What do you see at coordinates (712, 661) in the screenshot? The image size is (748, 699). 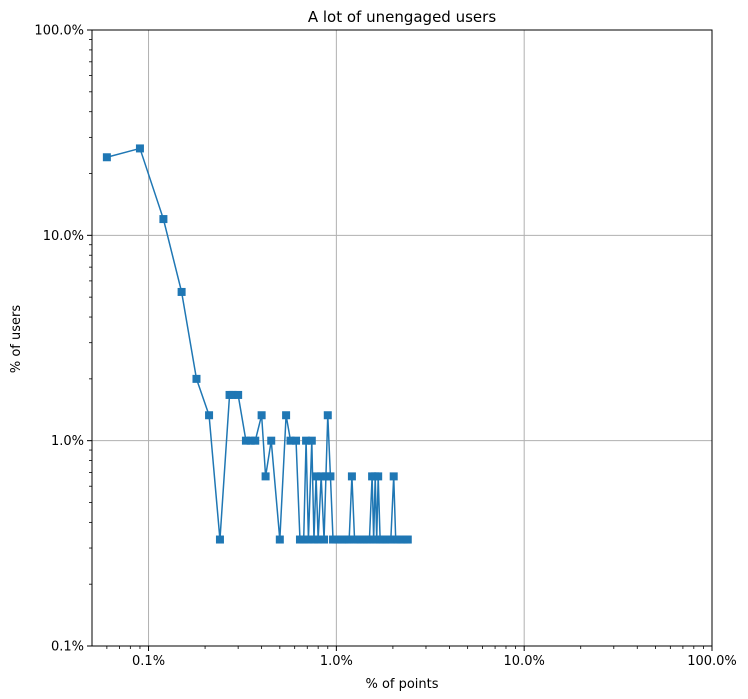 I see `x-tick-label: 100.0%` at bounding box center [712, 661].